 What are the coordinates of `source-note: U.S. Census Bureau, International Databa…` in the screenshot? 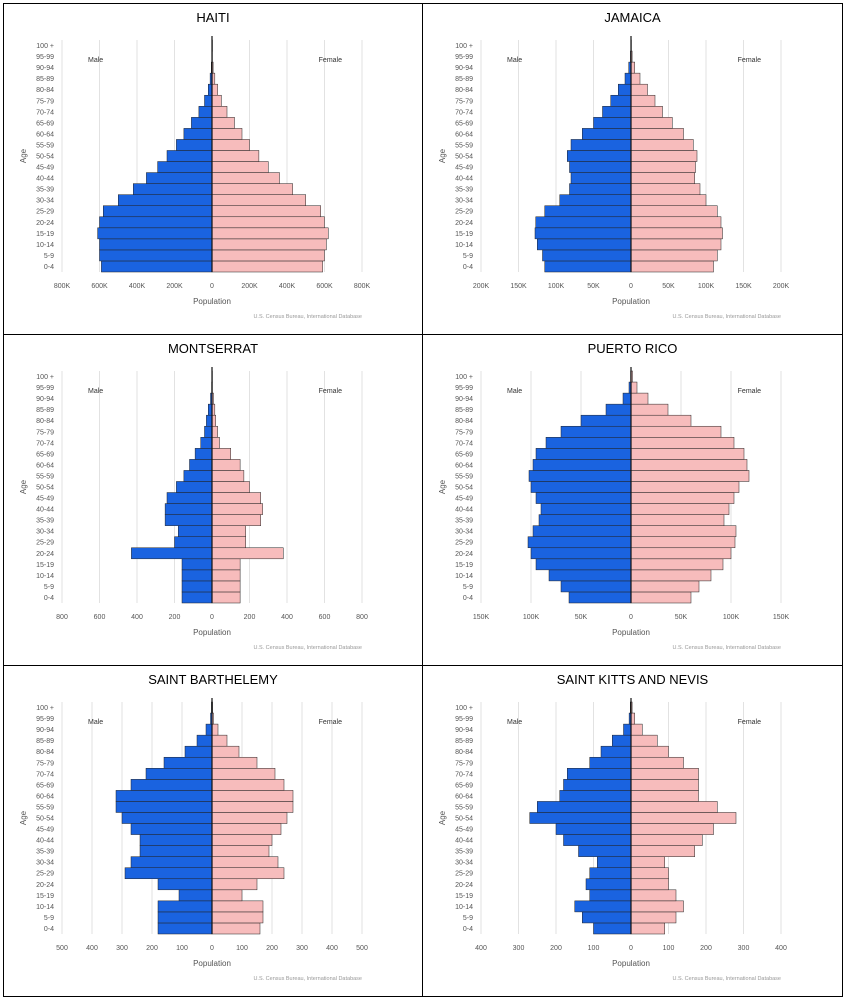 It's located at (726, 317).